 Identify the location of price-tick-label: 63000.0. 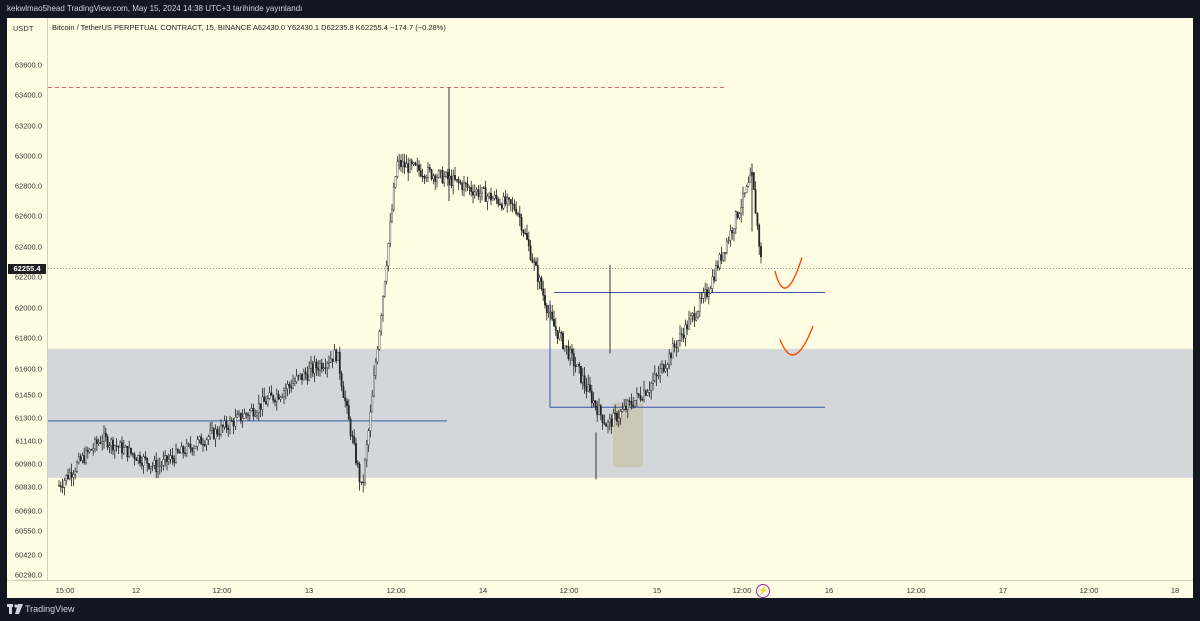
(28, 156).